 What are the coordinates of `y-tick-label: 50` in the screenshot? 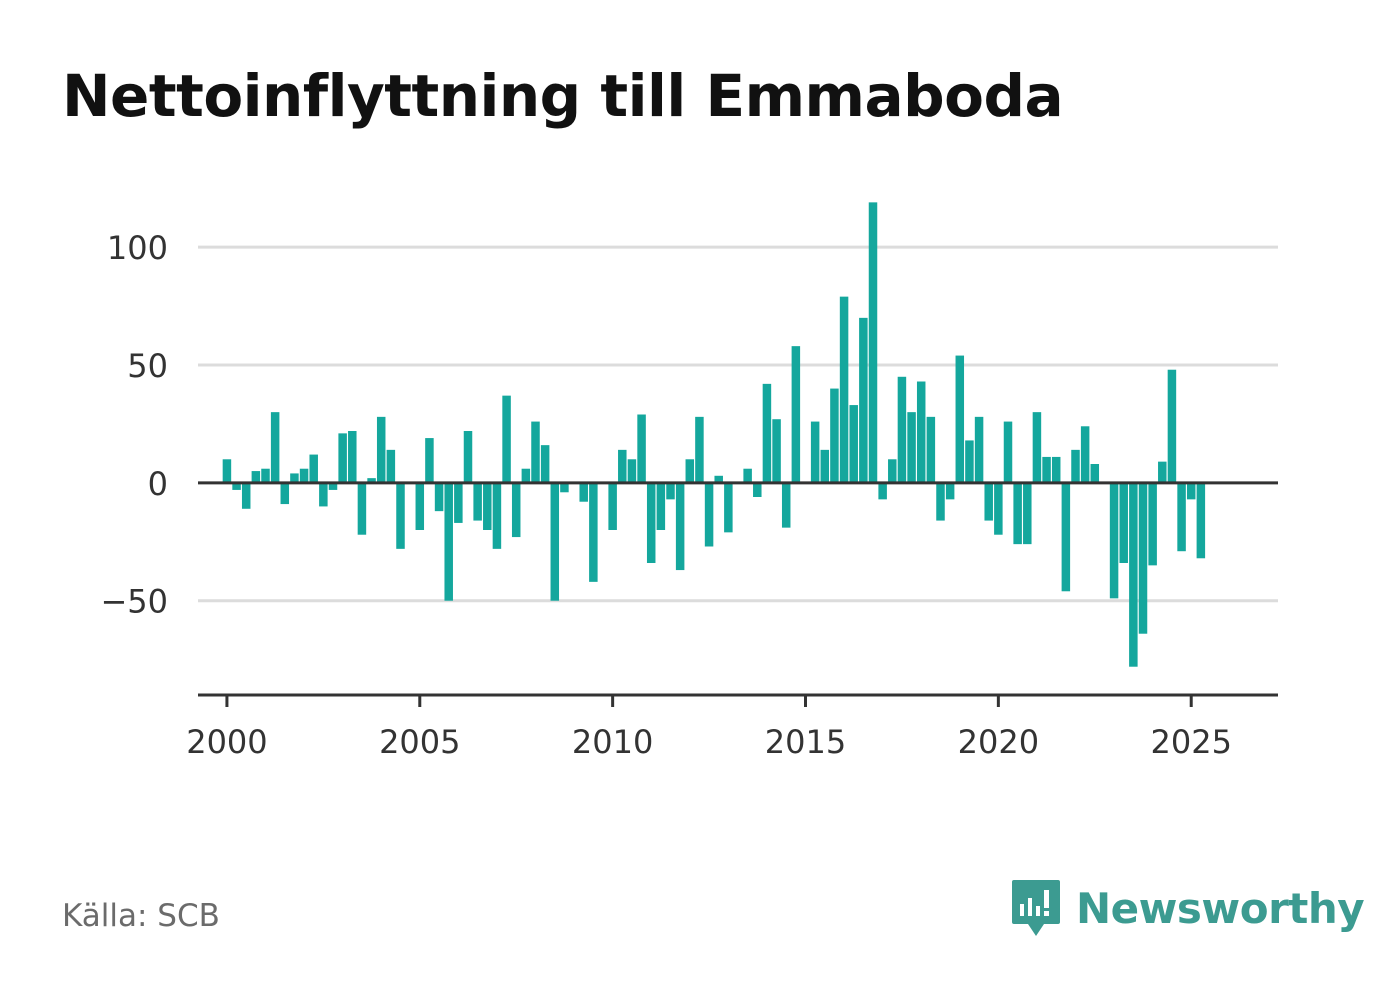 It's located at (147, 366).